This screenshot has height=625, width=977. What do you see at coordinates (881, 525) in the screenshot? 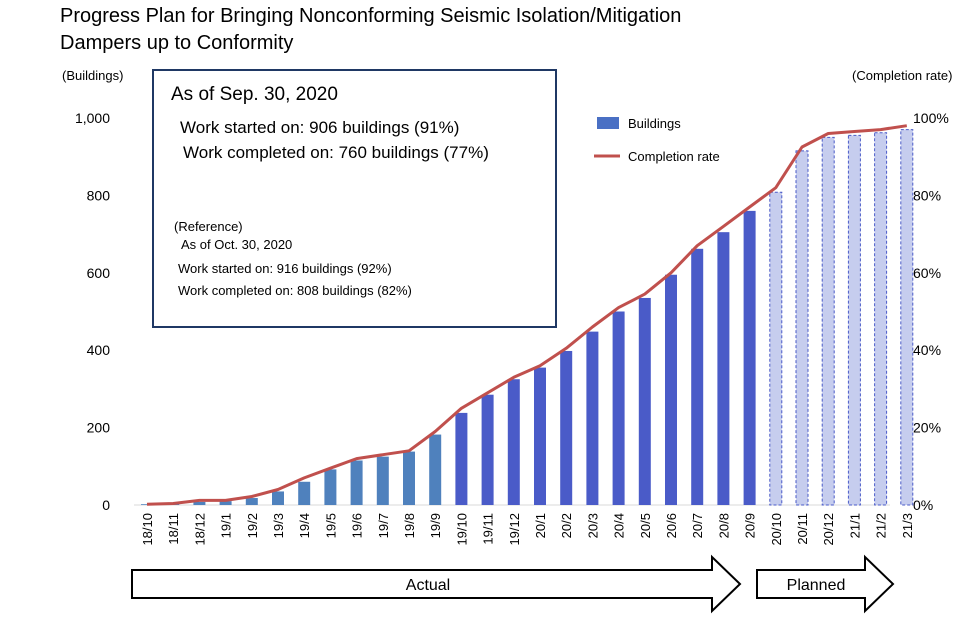
I see `x-tick-label: 21/2` at bounding box center [881, 525].